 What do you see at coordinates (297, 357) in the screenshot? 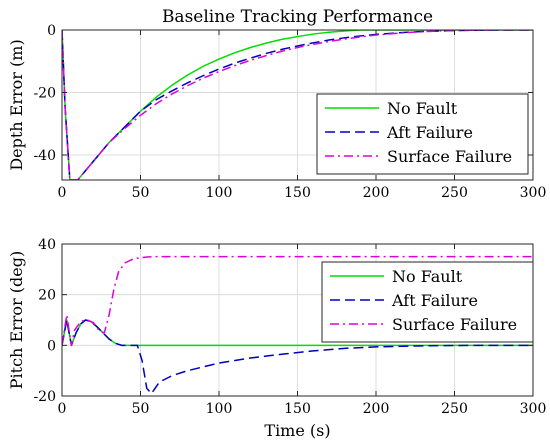
I see `series-line-aft-failure` at bounding box center [297, 357].